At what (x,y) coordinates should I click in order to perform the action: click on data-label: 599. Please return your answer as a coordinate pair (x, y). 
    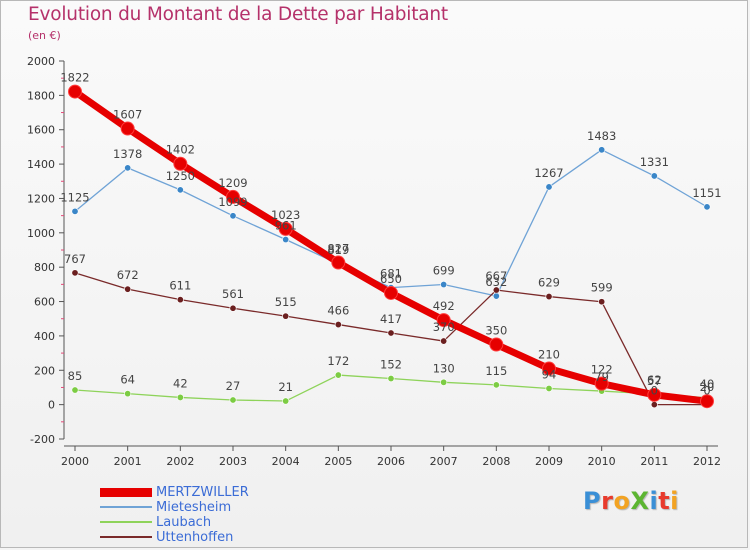
    Looking at the image, I should click on (602, 288).